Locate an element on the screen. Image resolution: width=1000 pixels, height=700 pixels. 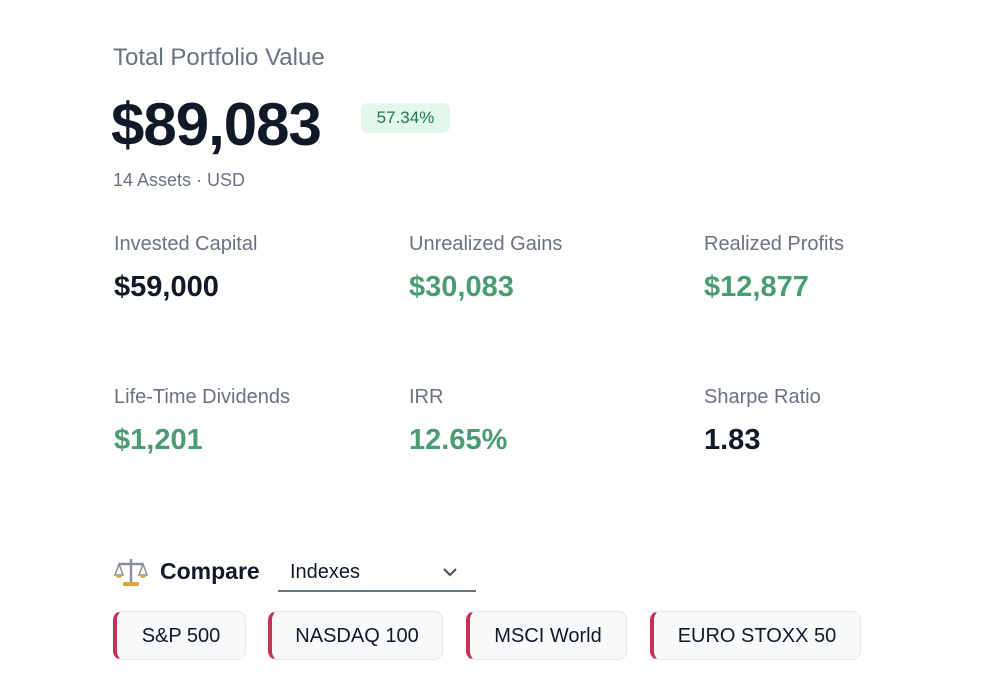
compare-label: Compare is located at coordinates (210, 571).